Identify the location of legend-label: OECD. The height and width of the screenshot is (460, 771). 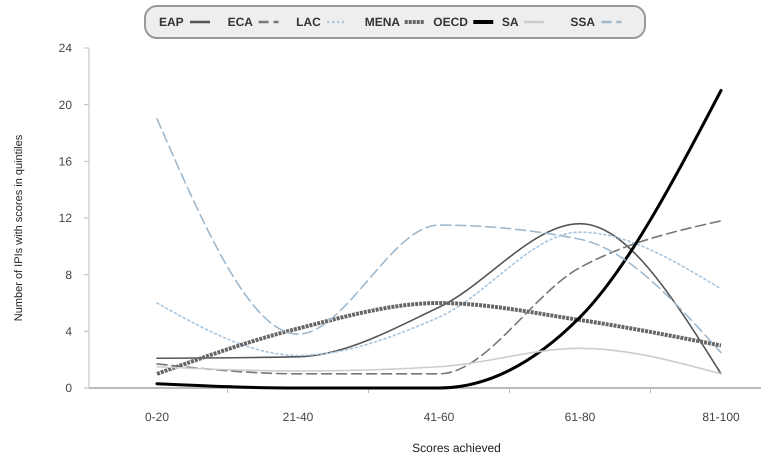
(450, 22).